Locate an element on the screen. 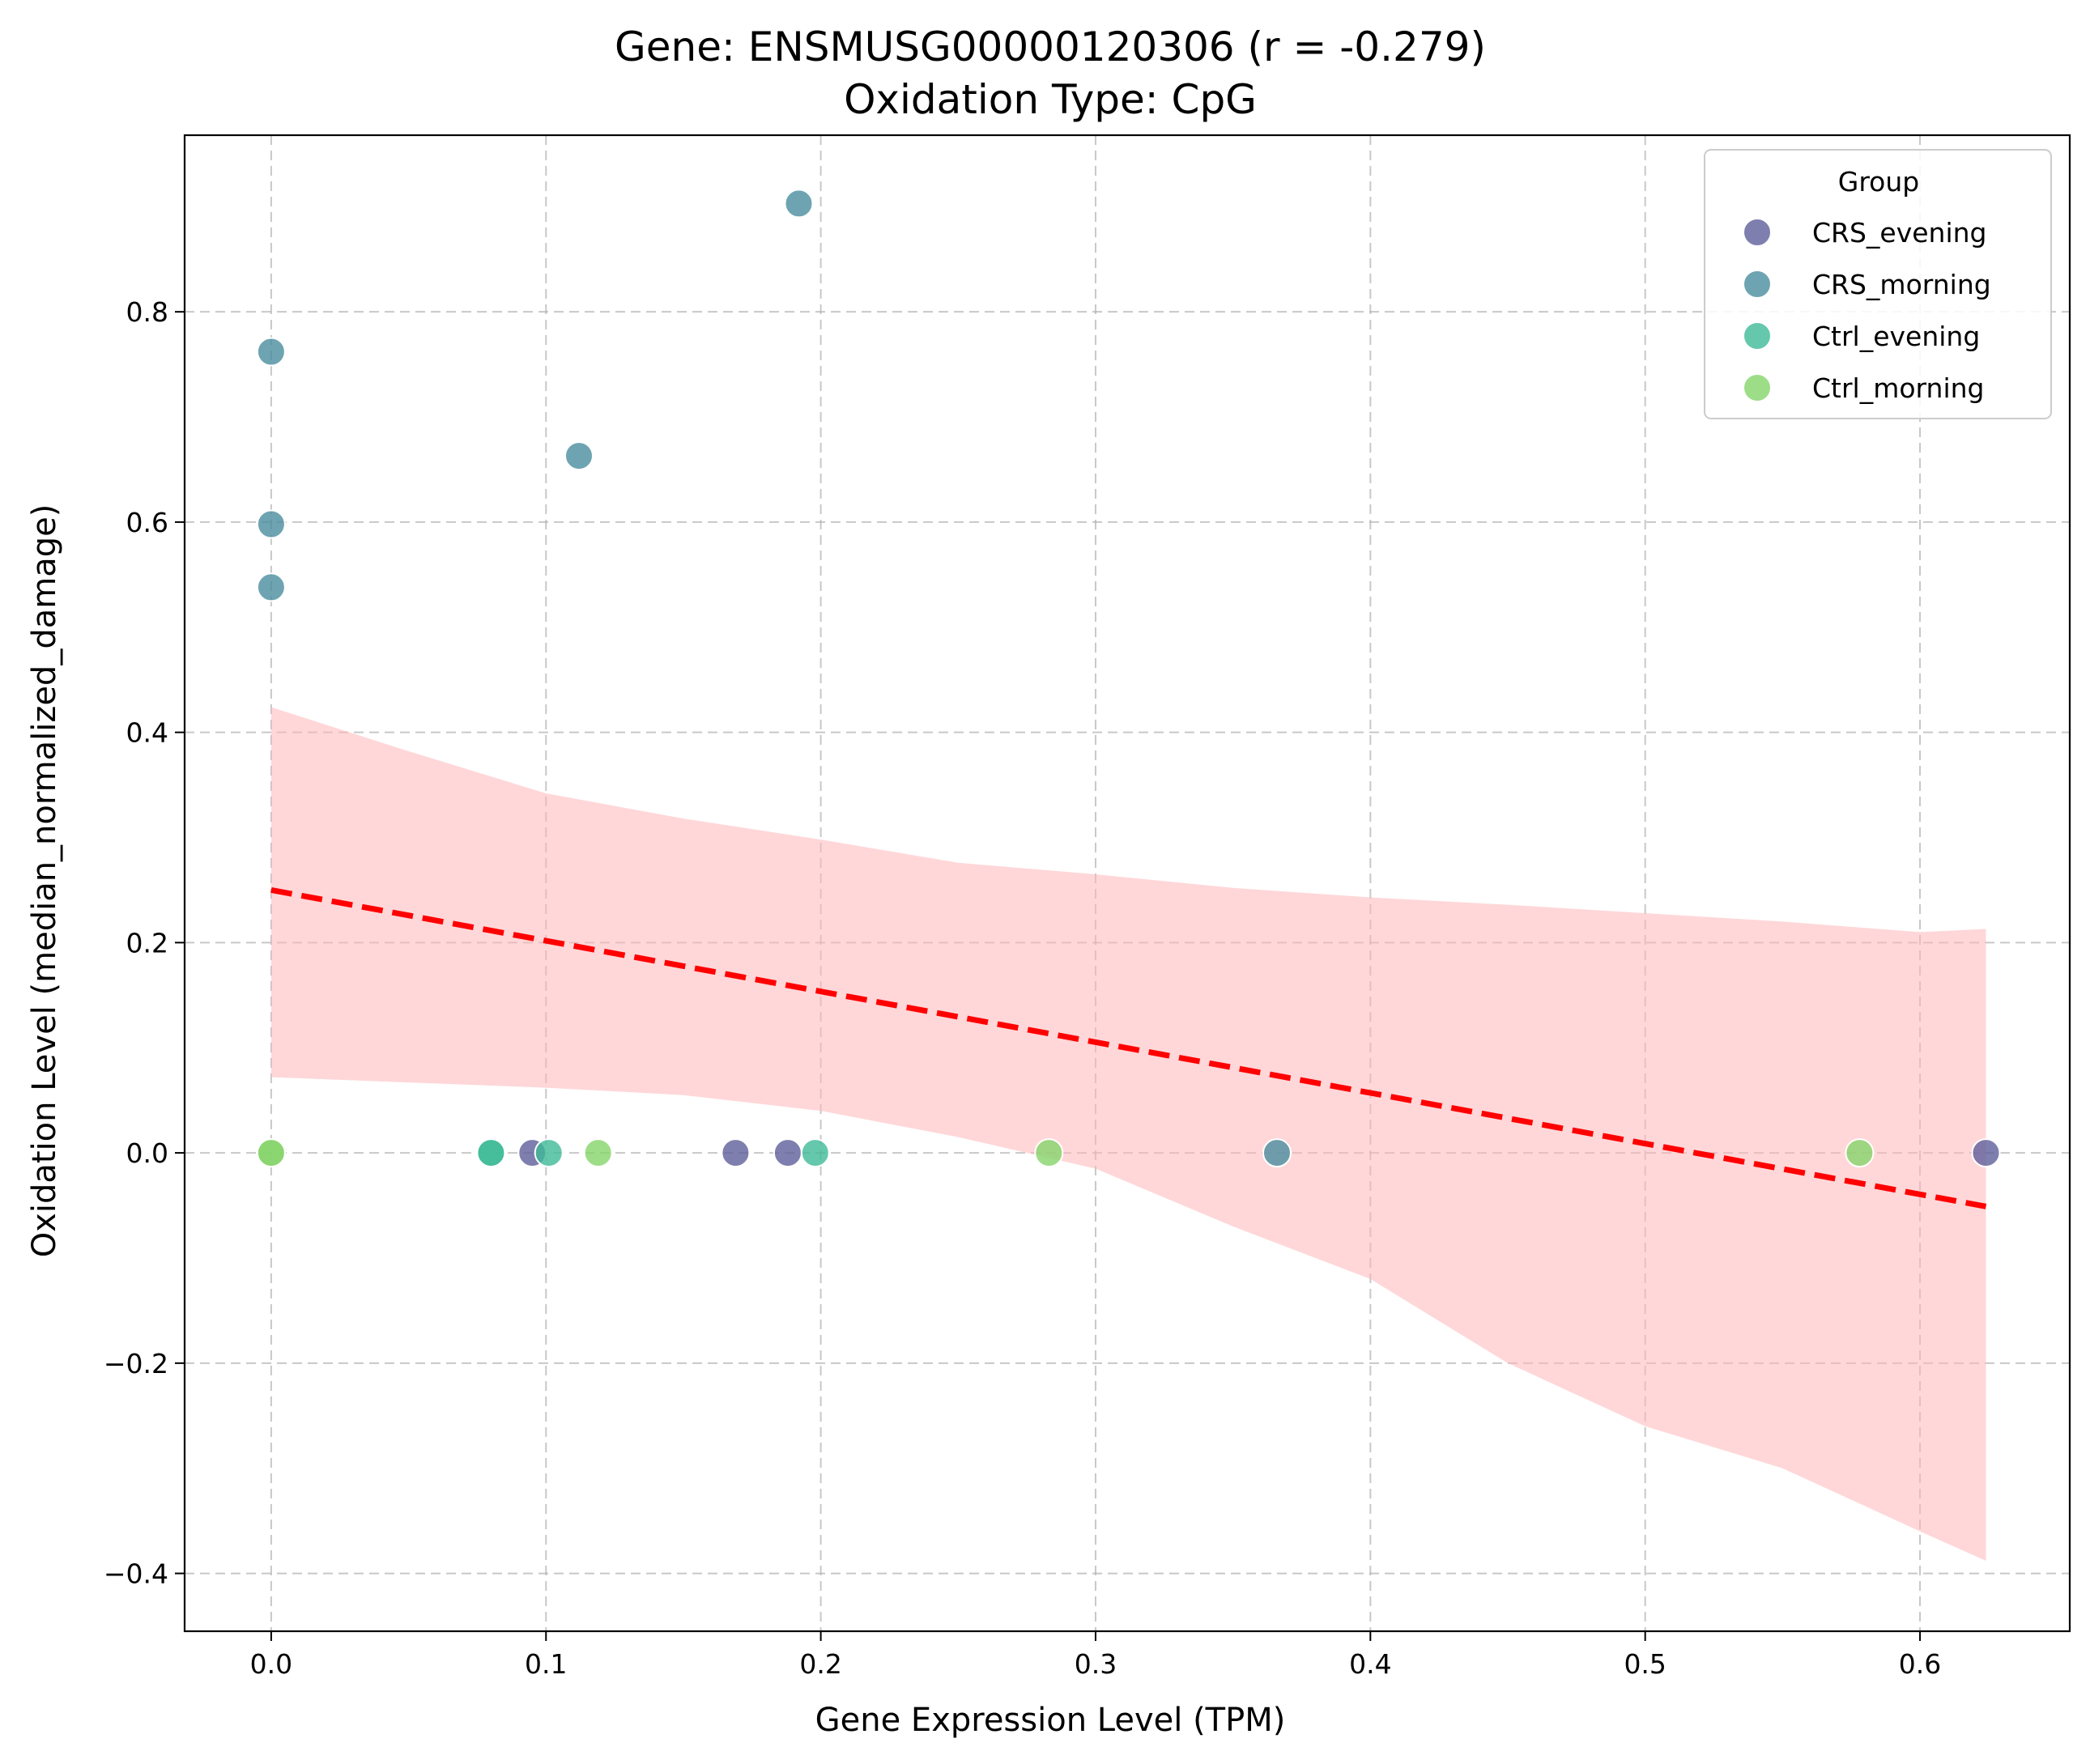 The image size is (2090, 1764). legend-label: CRS_morning is located at coordinates (1902, 284).